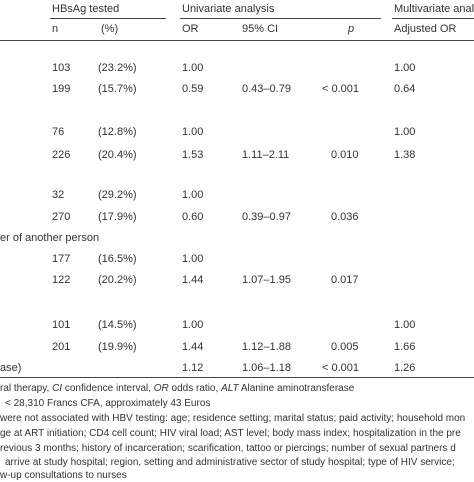 The width and height of the screenshot is (474, 482). Describe the element at coordinates (117, 132) in the screenshot. I see `cell-percent: (12.8%)` at that location.